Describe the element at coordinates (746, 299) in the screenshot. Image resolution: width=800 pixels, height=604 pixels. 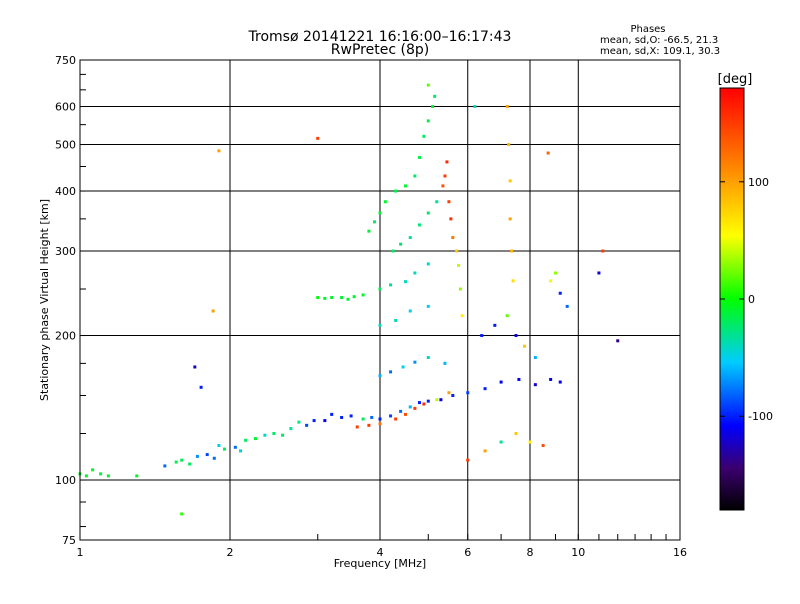
I see `colorbar-ticks: 100 0 -100` at that location.